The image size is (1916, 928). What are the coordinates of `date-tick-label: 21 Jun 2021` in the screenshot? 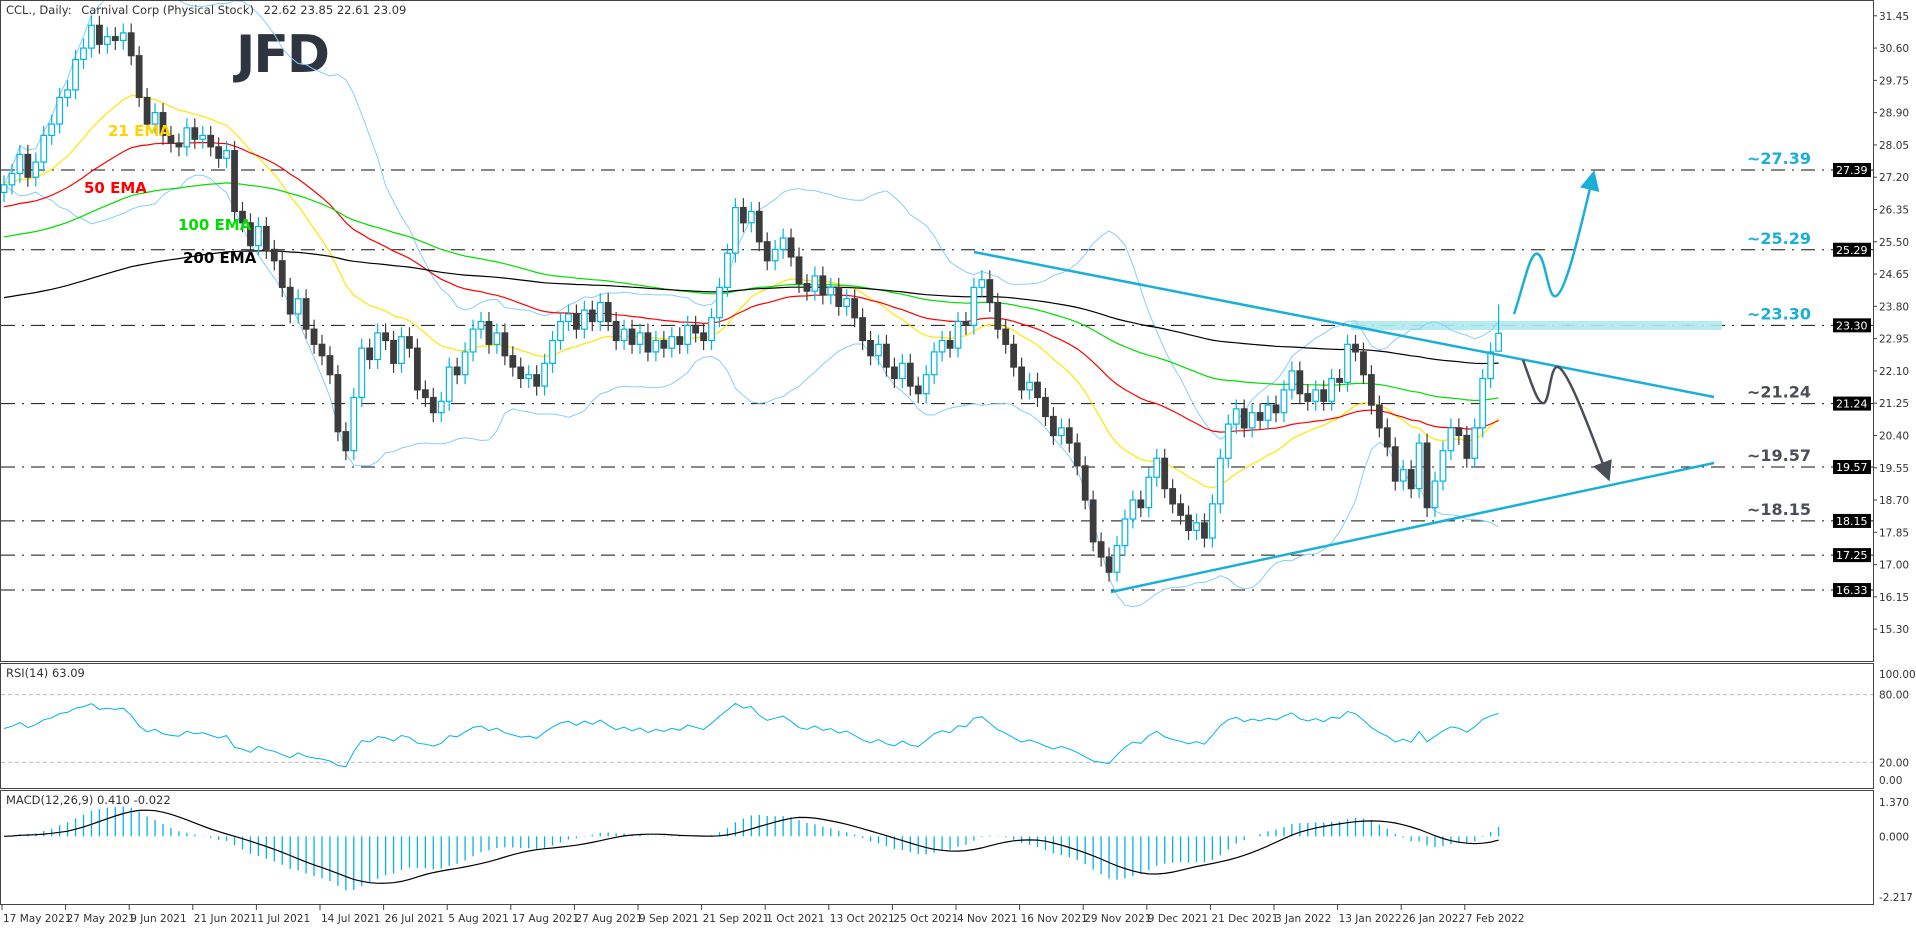 It's located at (225, 919).